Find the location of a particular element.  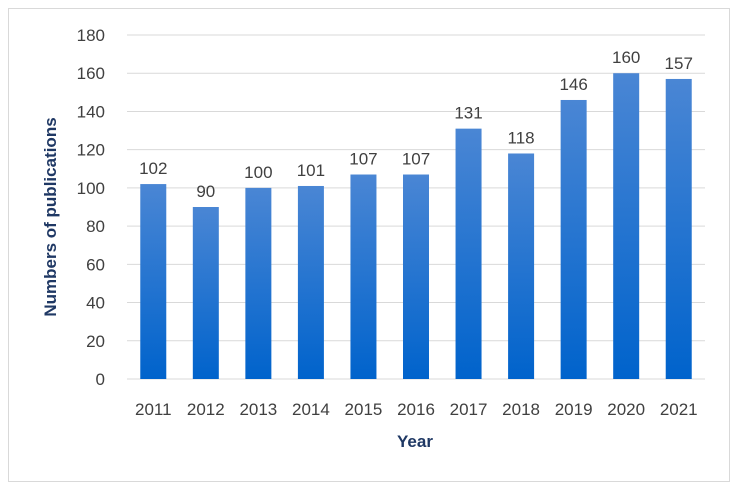

data-label-2012: 90 is located at coordinates (205, 191).